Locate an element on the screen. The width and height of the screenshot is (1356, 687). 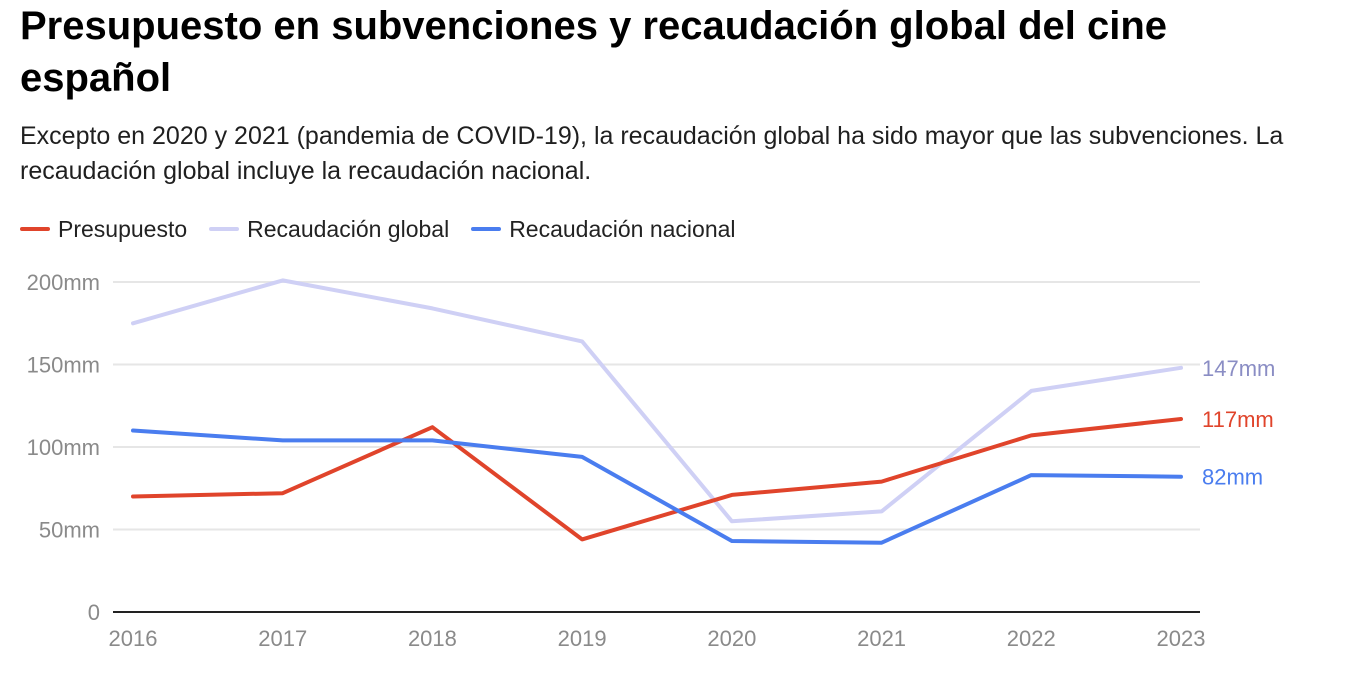
legend-item-recaudacion-global: Recaudación global is located at coordinates (329, 229).